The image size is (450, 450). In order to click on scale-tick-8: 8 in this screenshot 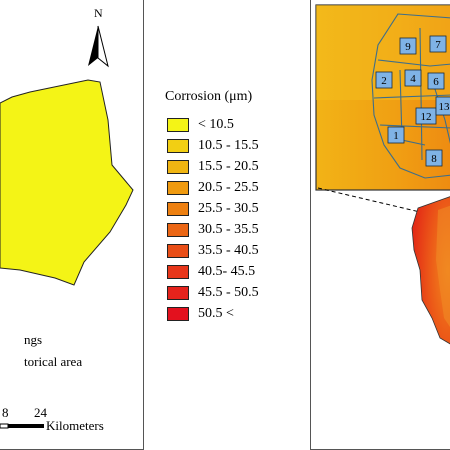, I will do `click(5, 412)`.